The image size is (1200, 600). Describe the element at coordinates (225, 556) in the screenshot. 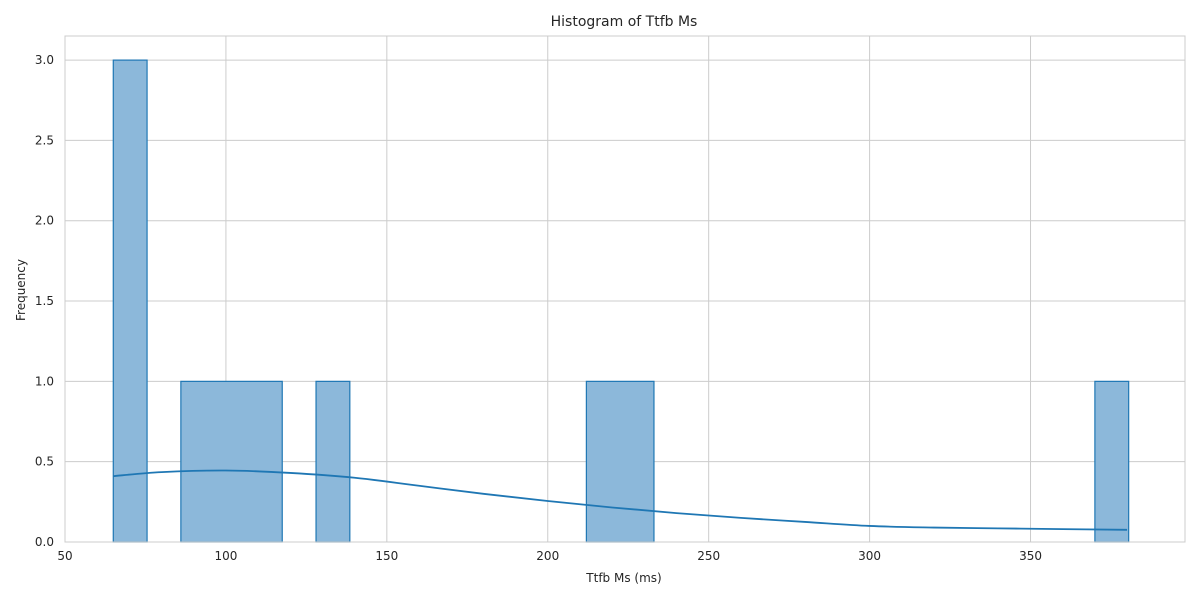

I see `x-tick-label: 100` at that location.